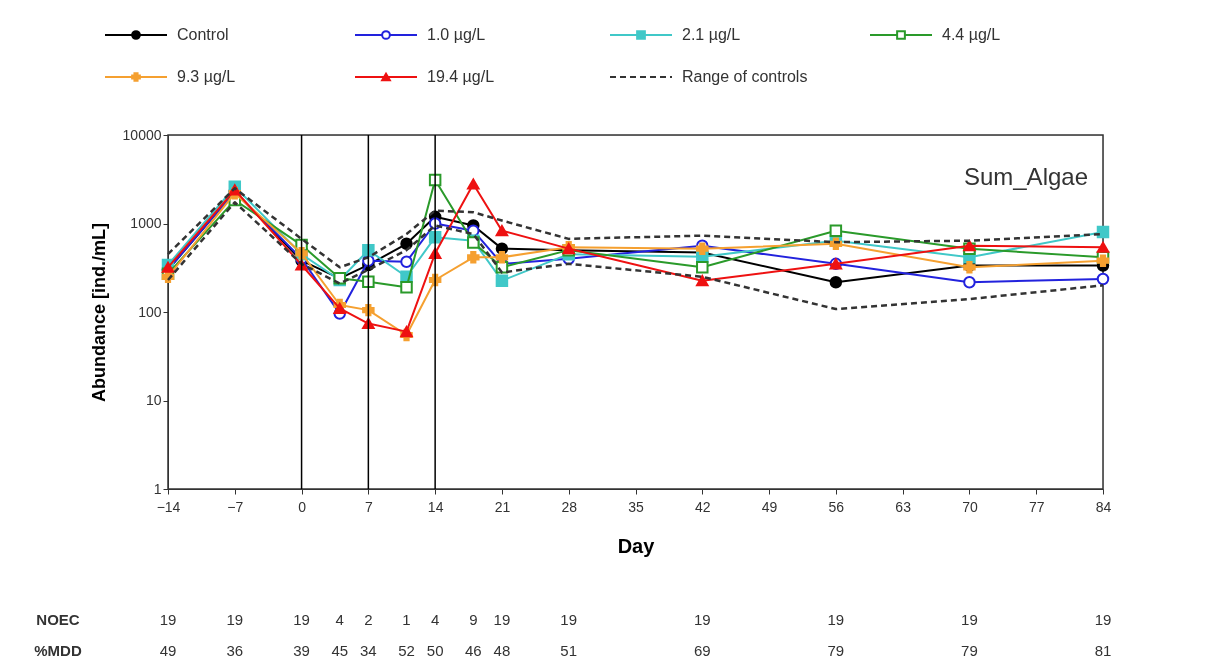 This screenshot has width=1213, height=666. I want to click on legend-label: 4.4 µg/L, so click(971, 34).